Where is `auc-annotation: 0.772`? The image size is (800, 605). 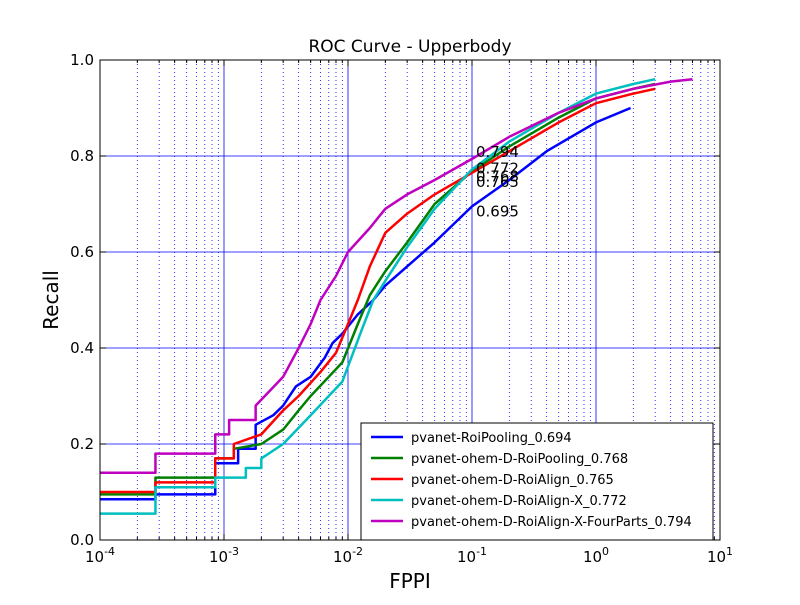
auc-annotation: 0.772 is located at coordinates (497, 168).